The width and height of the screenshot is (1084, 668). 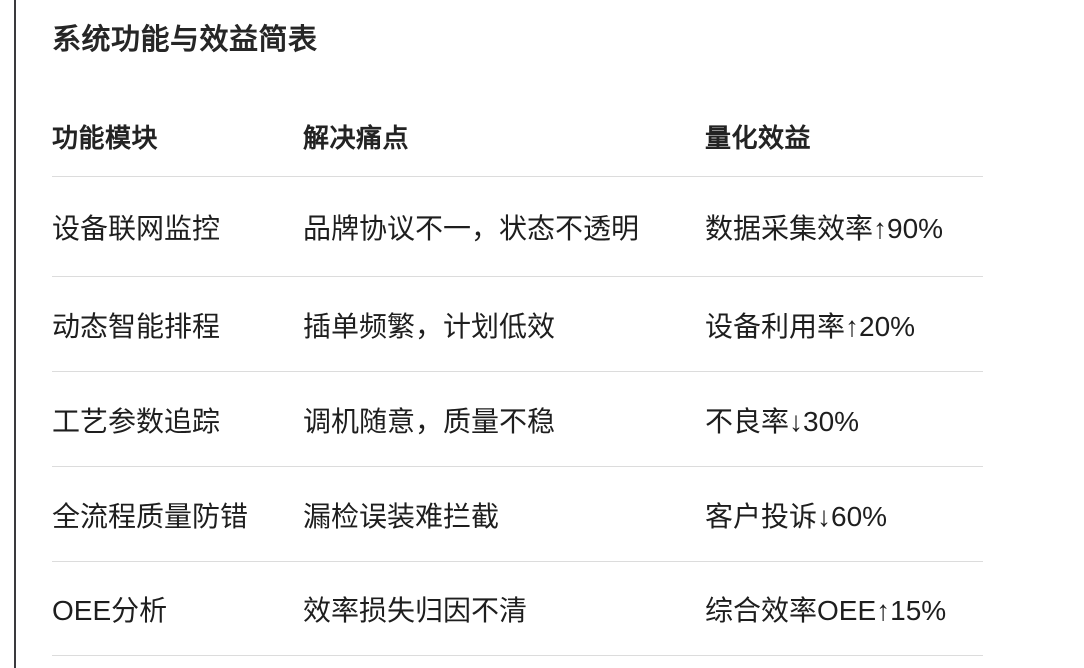 I want to click on header-separator, so click(x=517, y=176).